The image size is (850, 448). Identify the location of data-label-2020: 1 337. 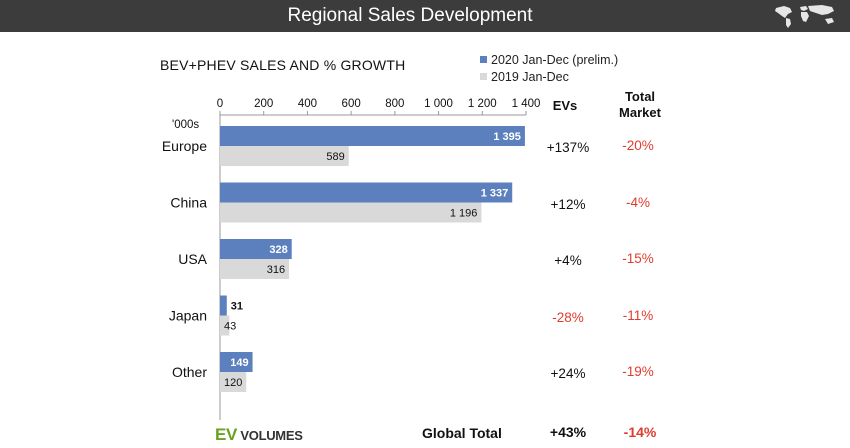
(495, 194).